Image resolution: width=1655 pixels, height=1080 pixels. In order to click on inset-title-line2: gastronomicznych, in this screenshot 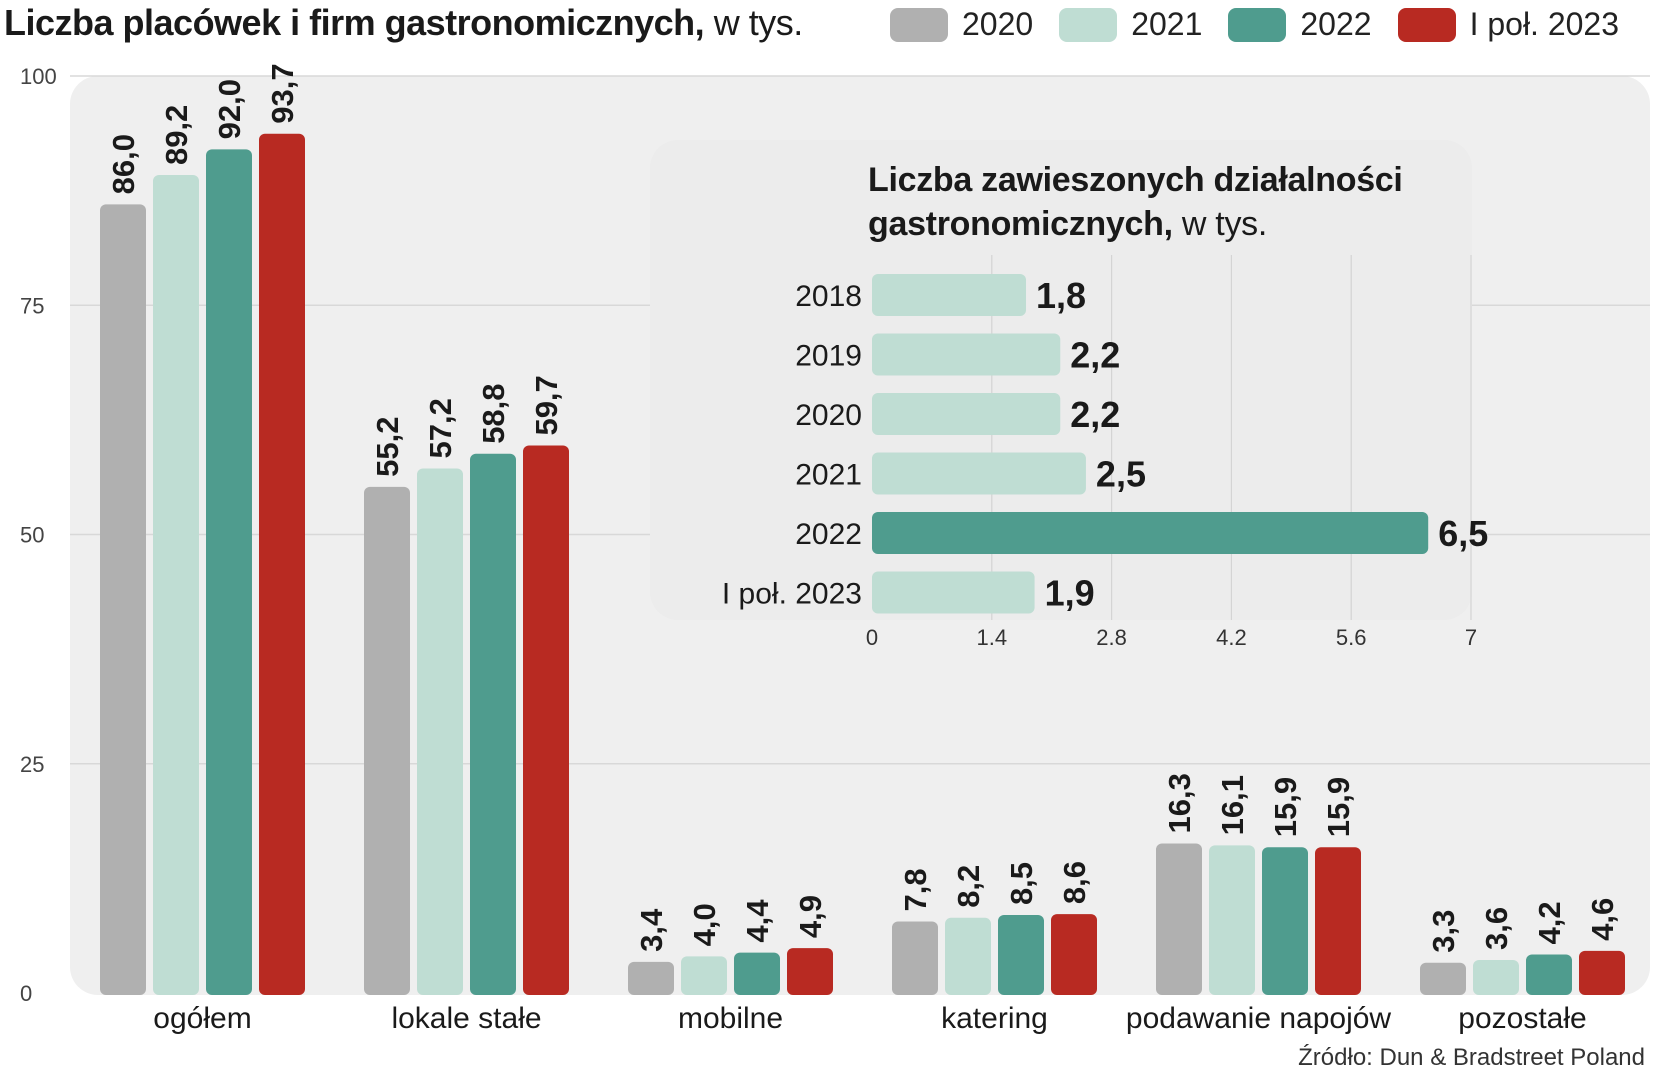, I will do `click(1020, 224)`.